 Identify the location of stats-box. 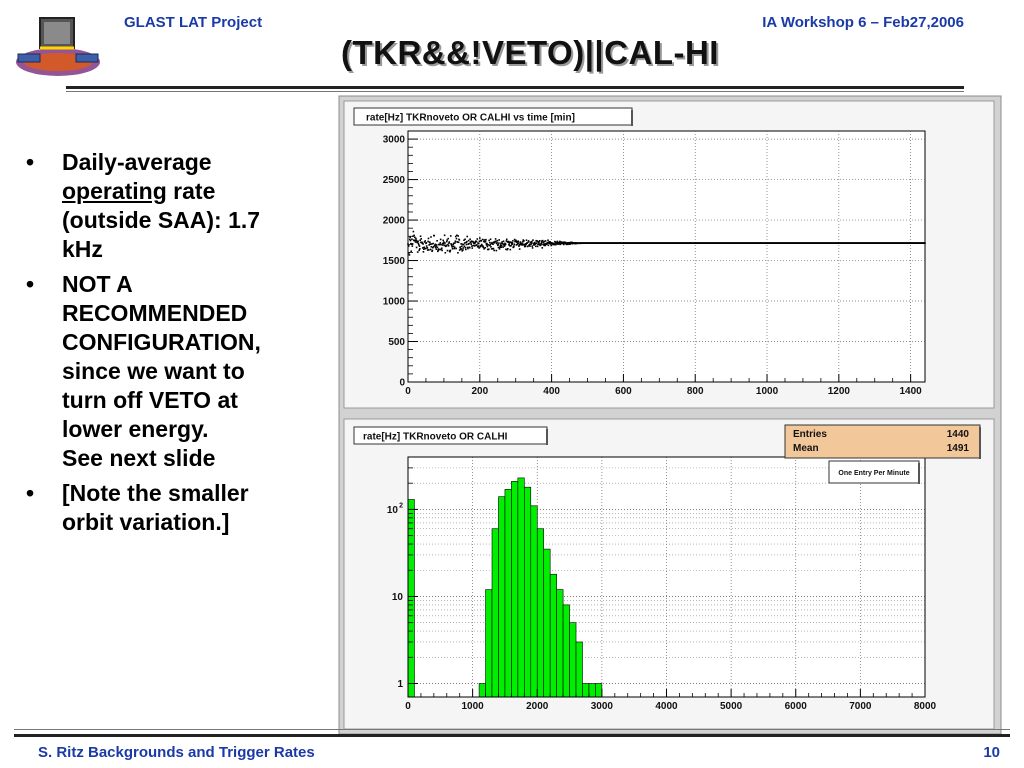
(882, 441).